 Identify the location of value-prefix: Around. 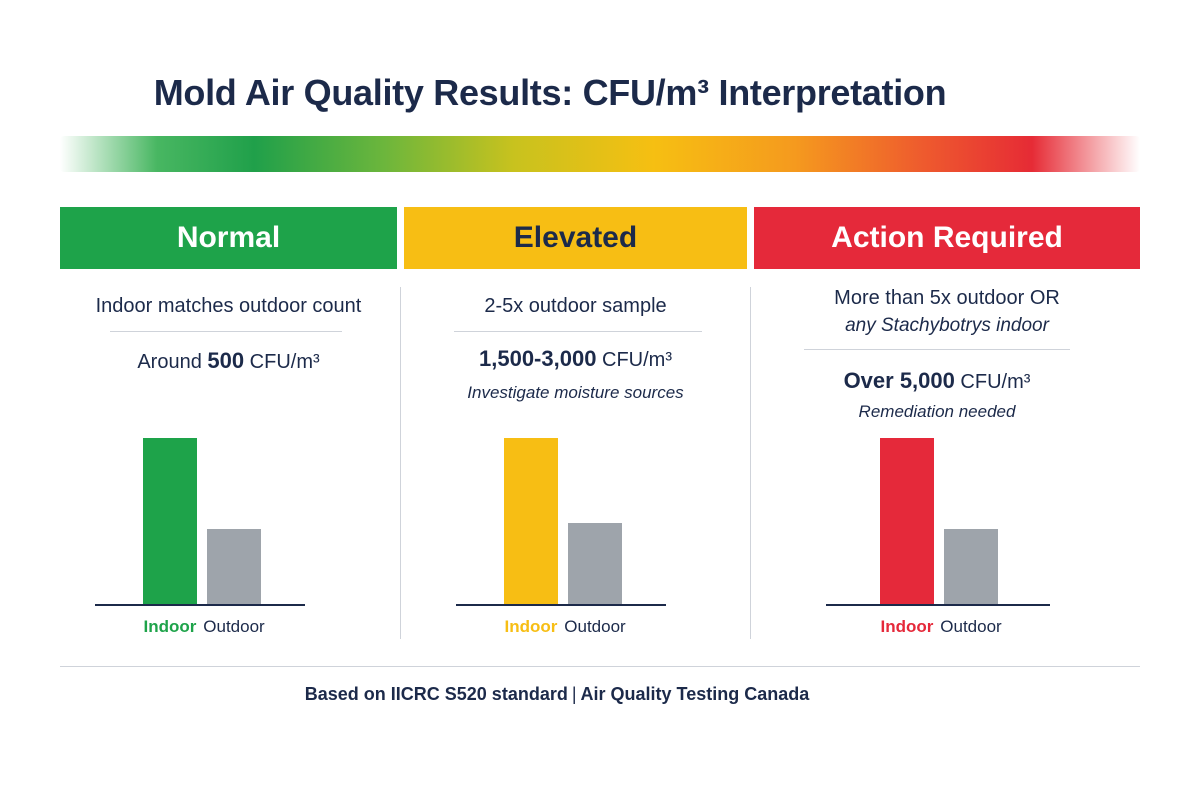
(172, 362).